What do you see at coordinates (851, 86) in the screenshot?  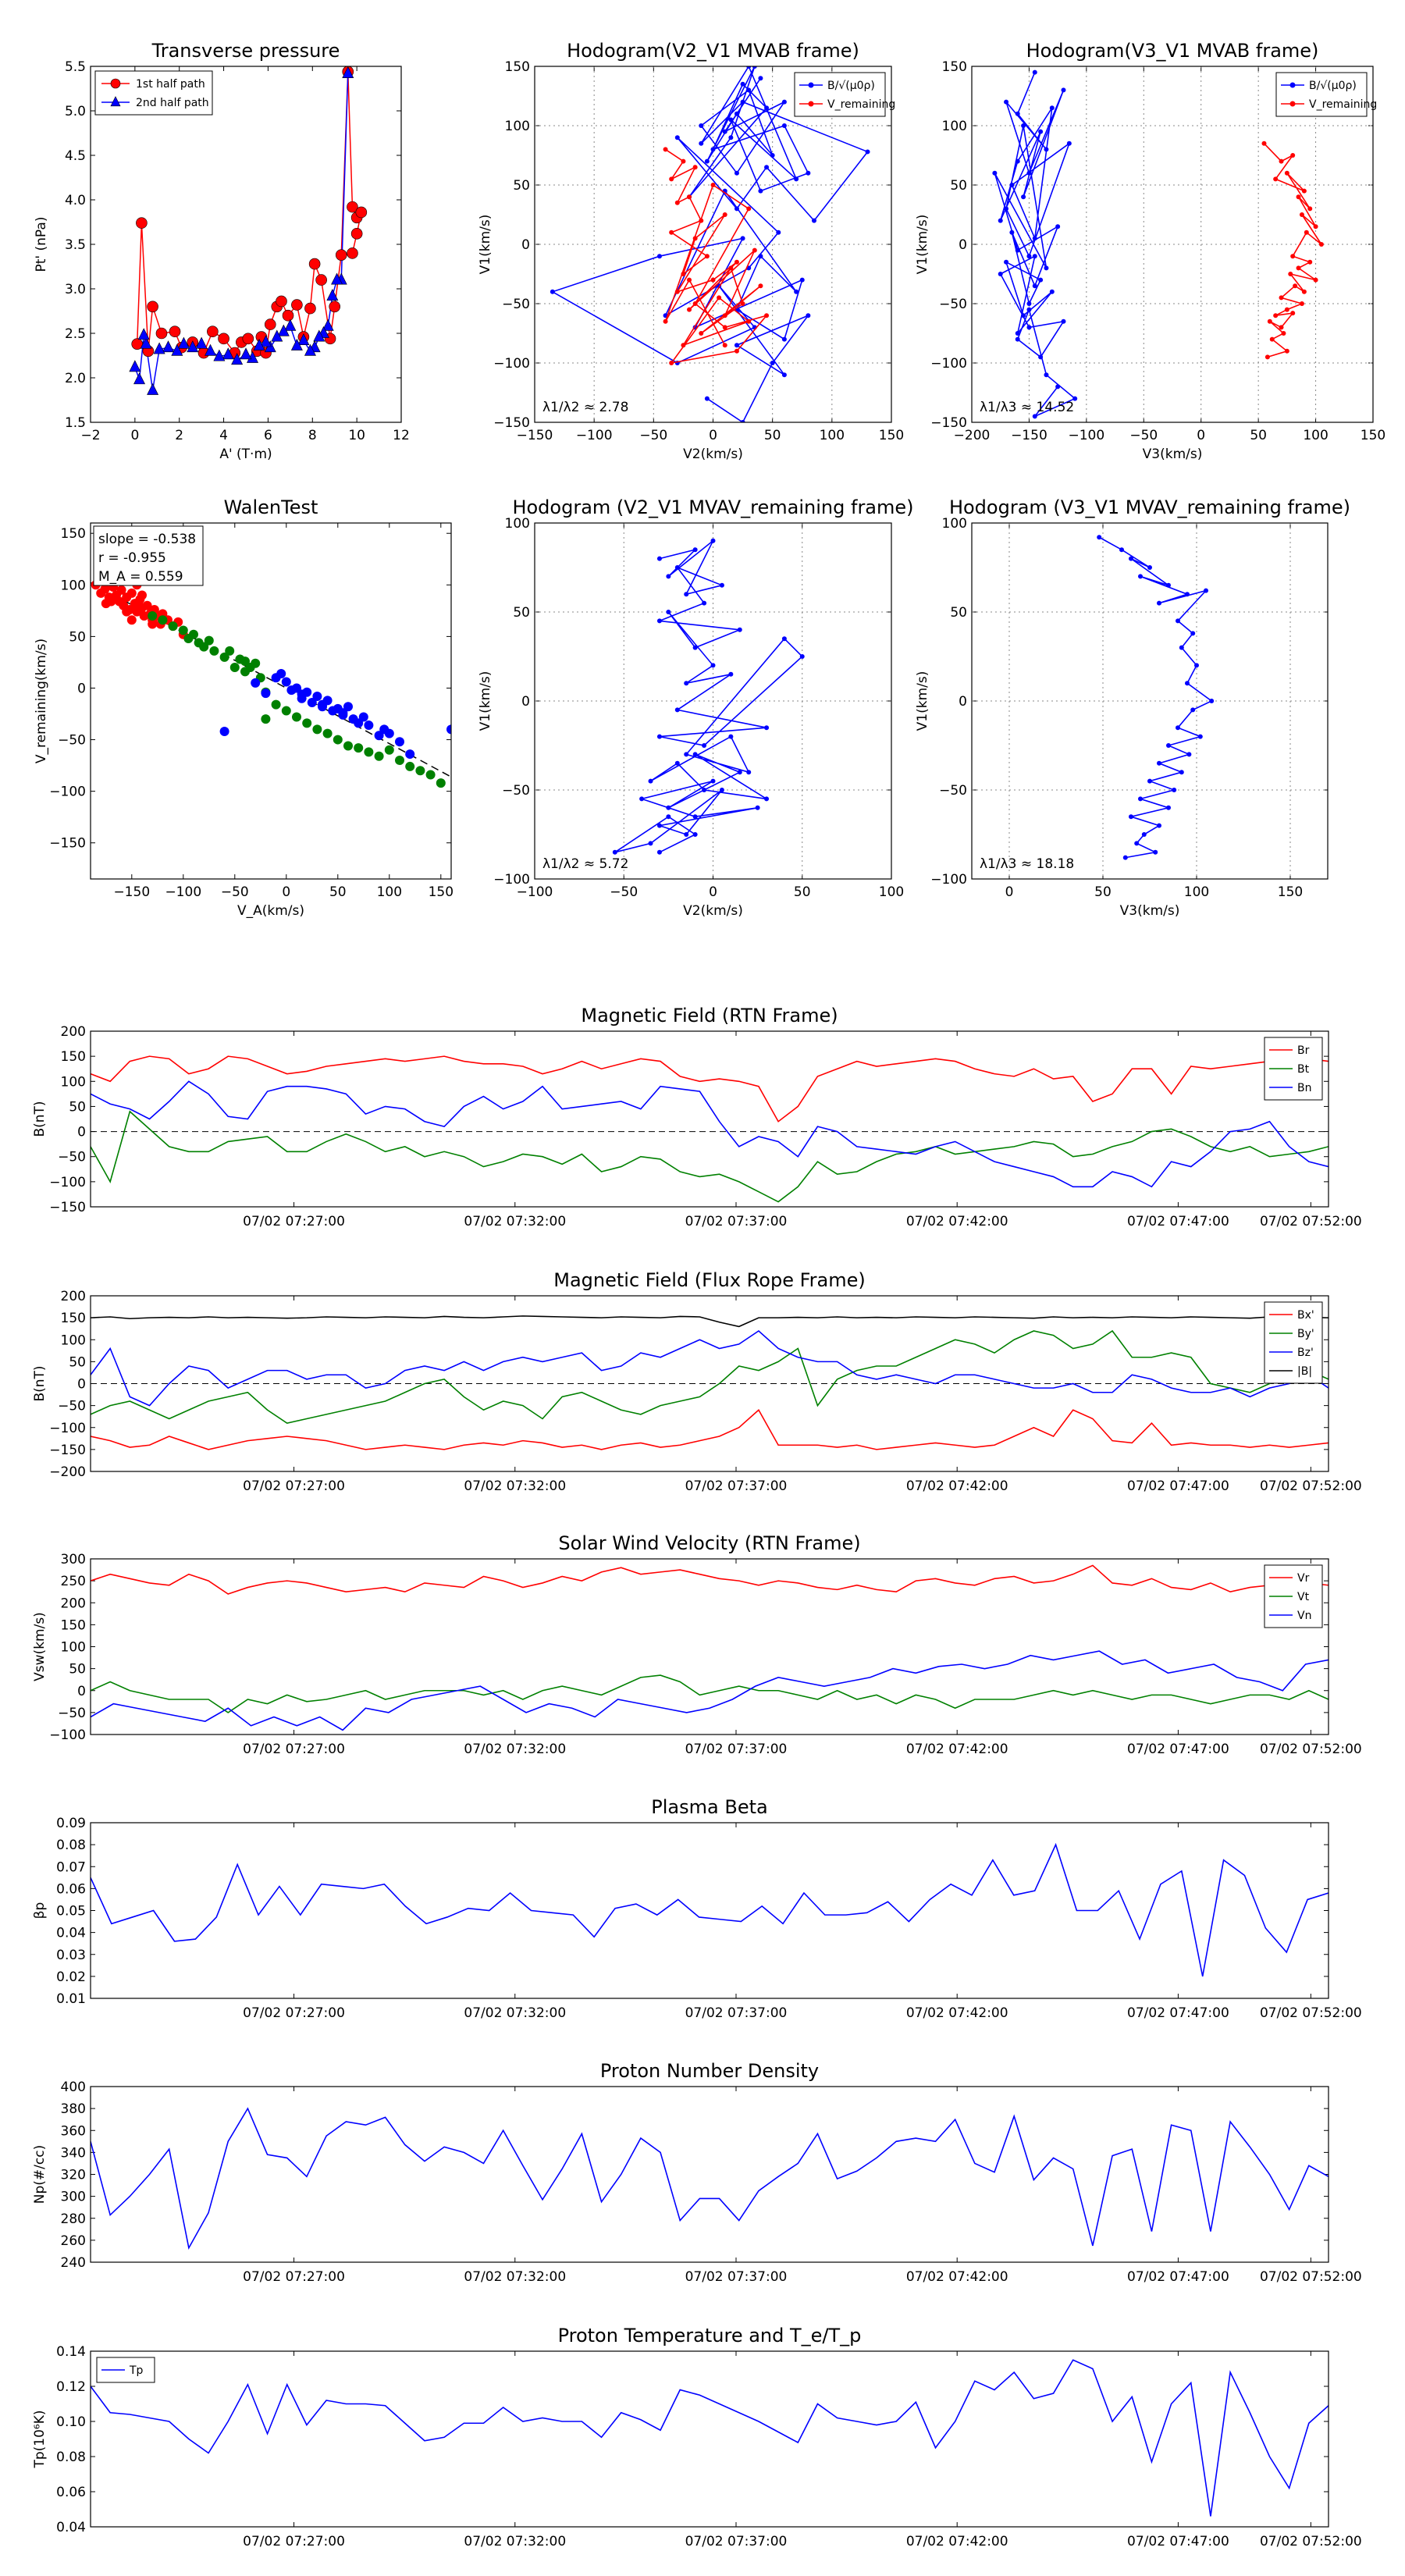 I see `legend-label: B/√(μ0ρ)` at bounding box center [851, 86].